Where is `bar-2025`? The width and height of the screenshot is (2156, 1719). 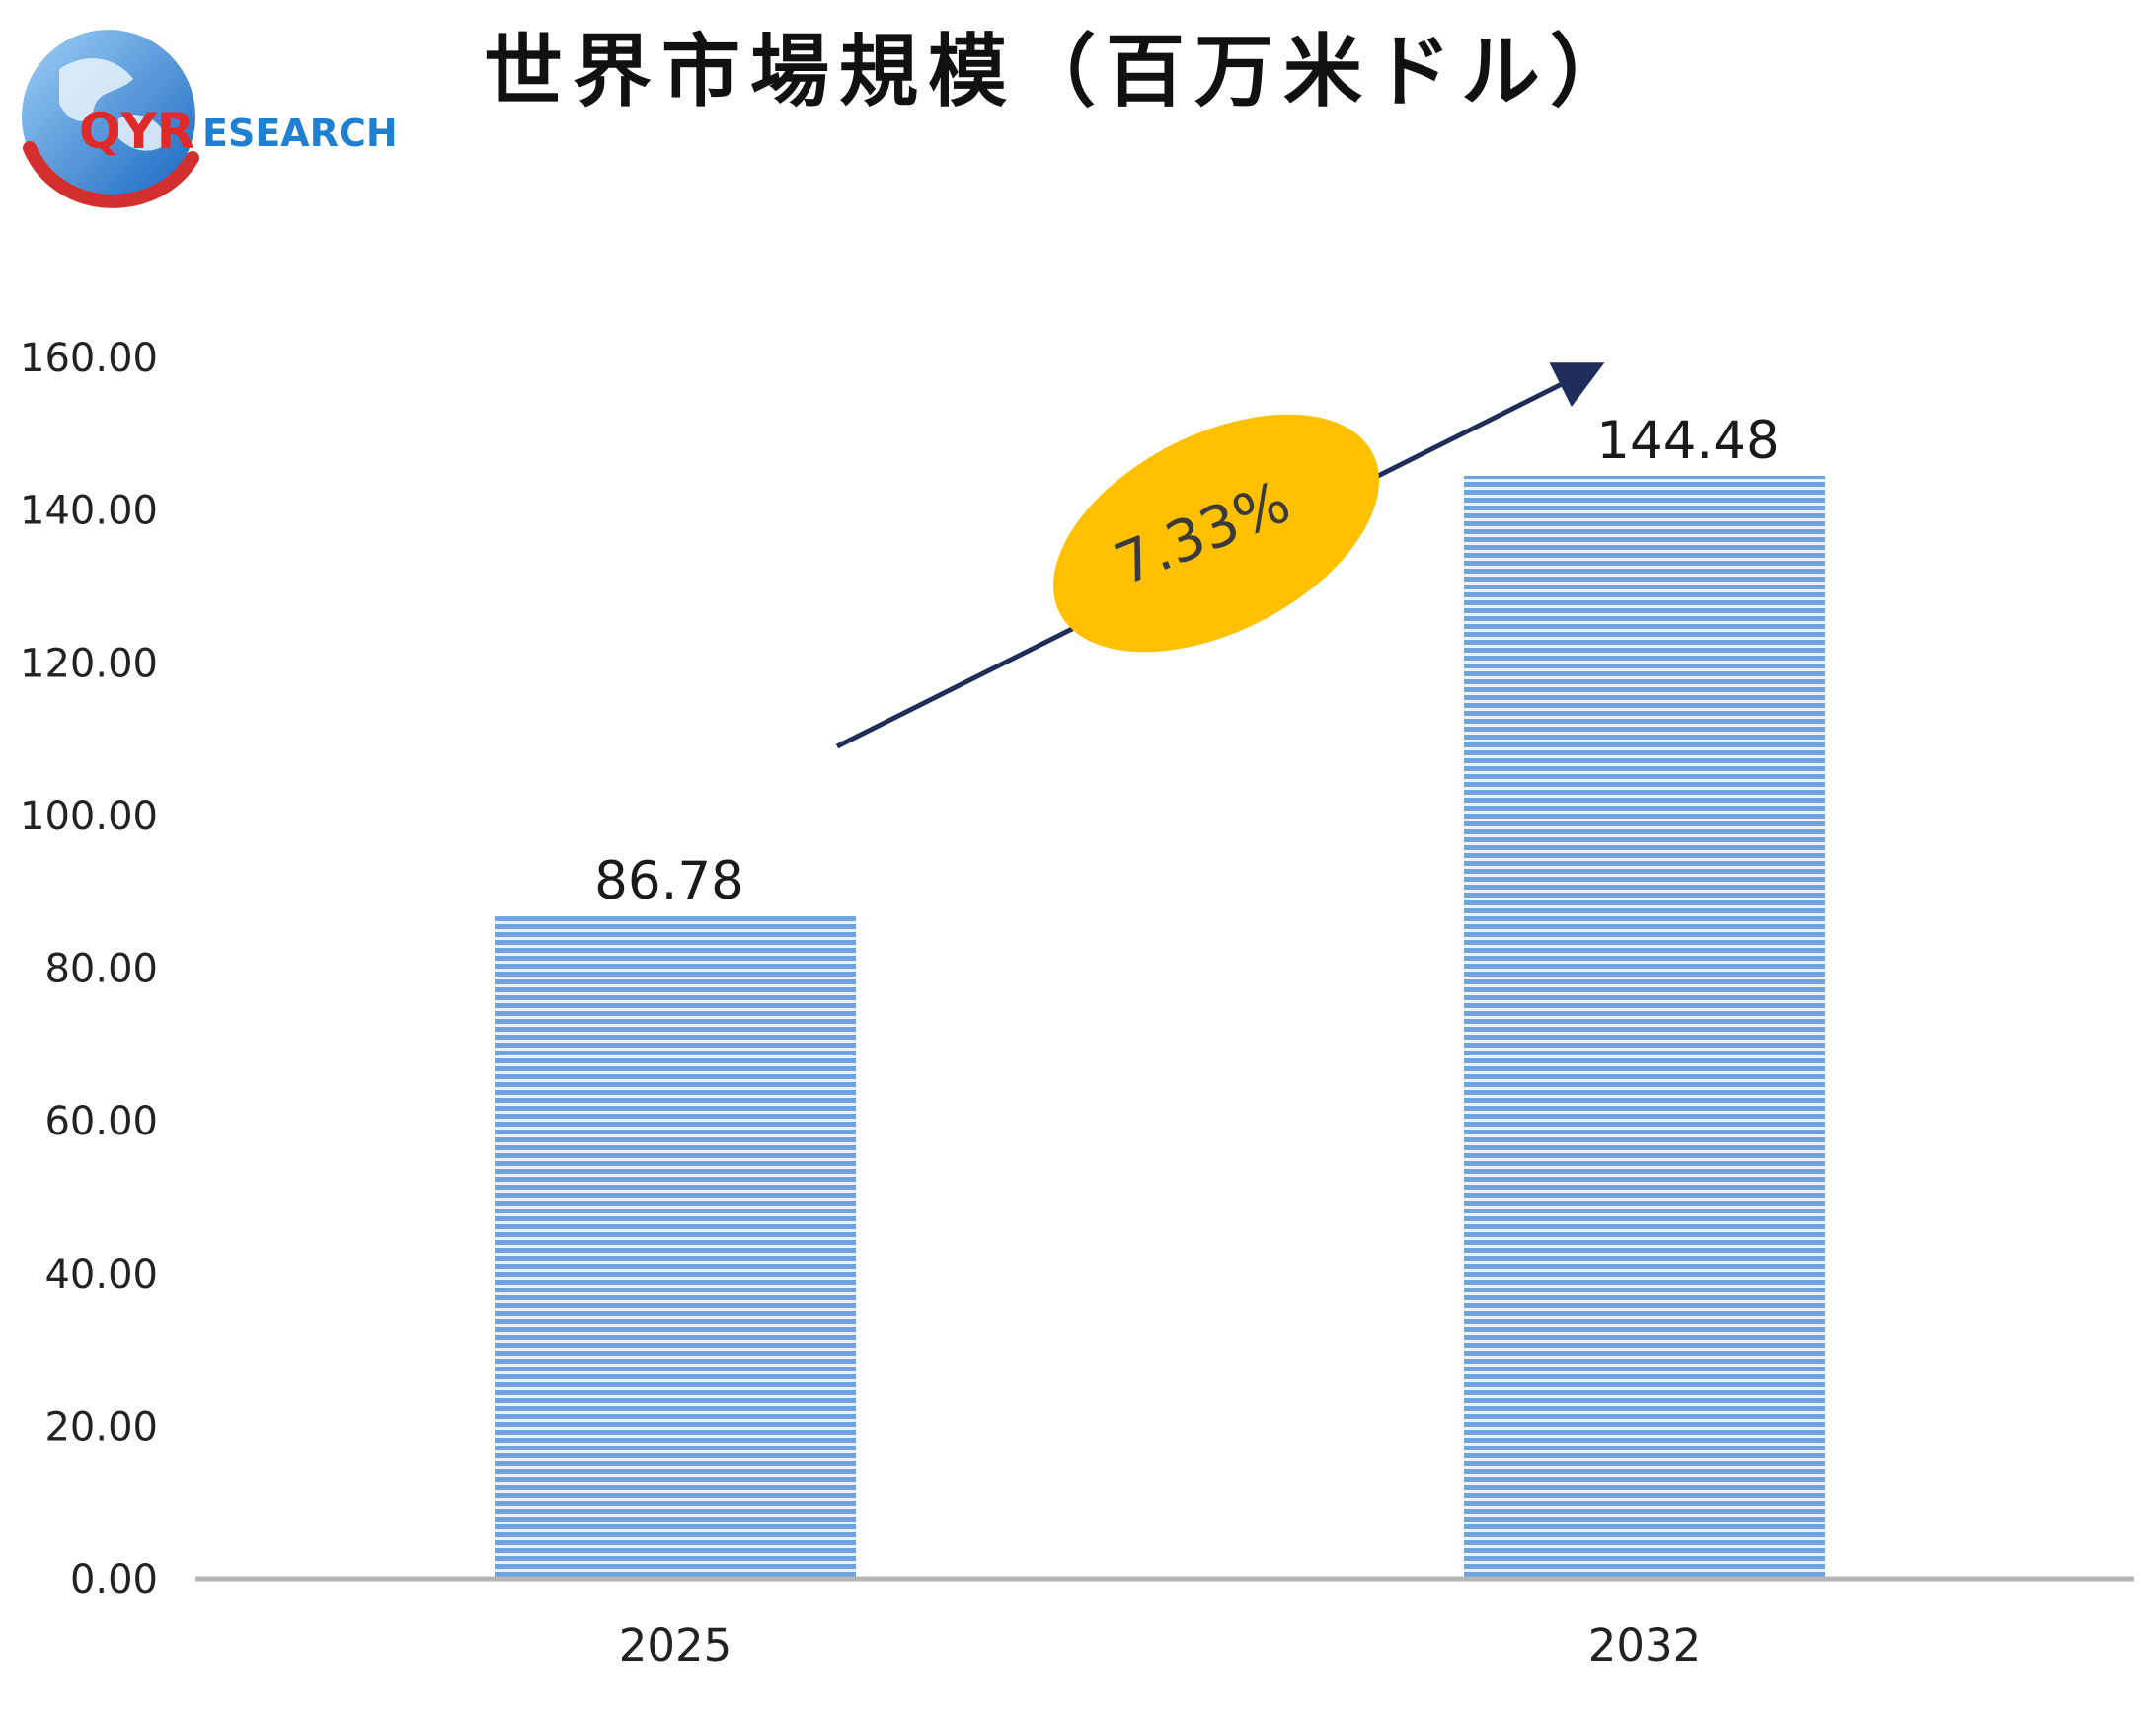 bar-2025 is located at coordinates (675, 1248).